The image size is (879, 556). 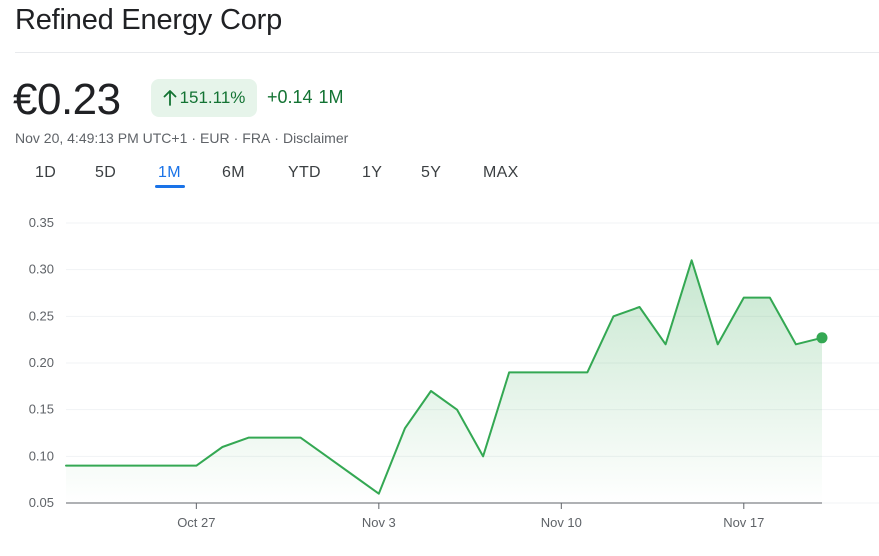 I want to click on absolute-change-value: +0.14, so click(x=290, y=97).